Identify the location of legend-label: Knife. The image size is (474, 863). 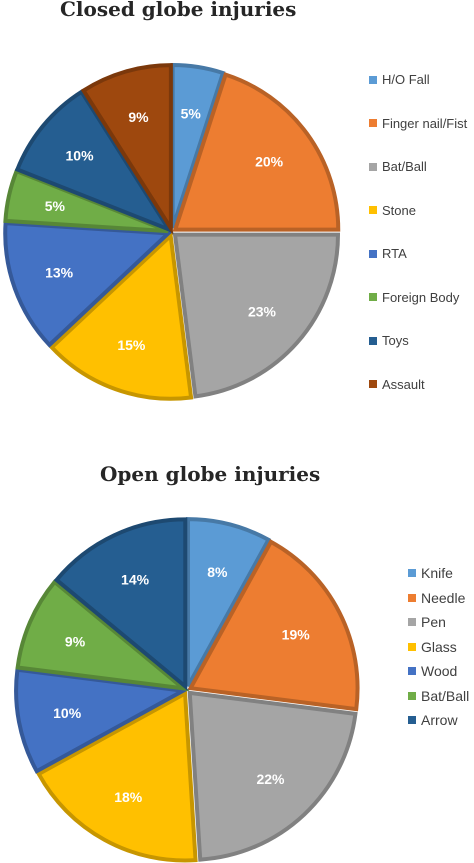
(437, 573).